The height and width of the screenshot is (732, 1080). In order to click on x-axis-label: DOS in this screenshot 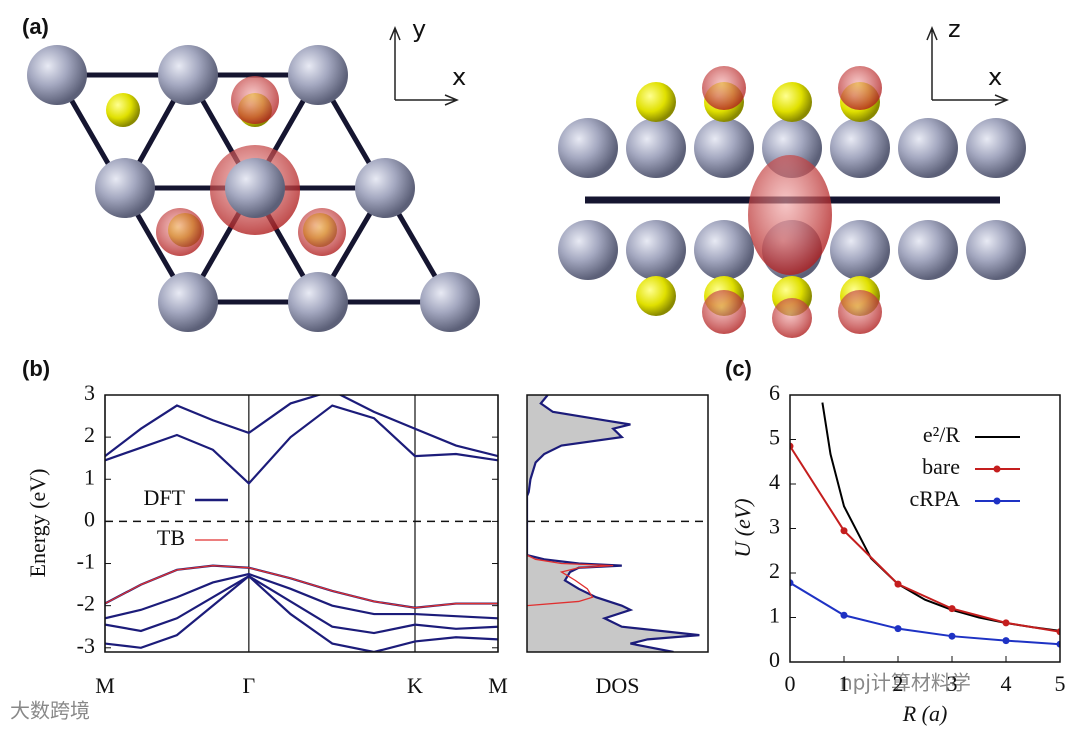, I will do `click(617, 685)`.